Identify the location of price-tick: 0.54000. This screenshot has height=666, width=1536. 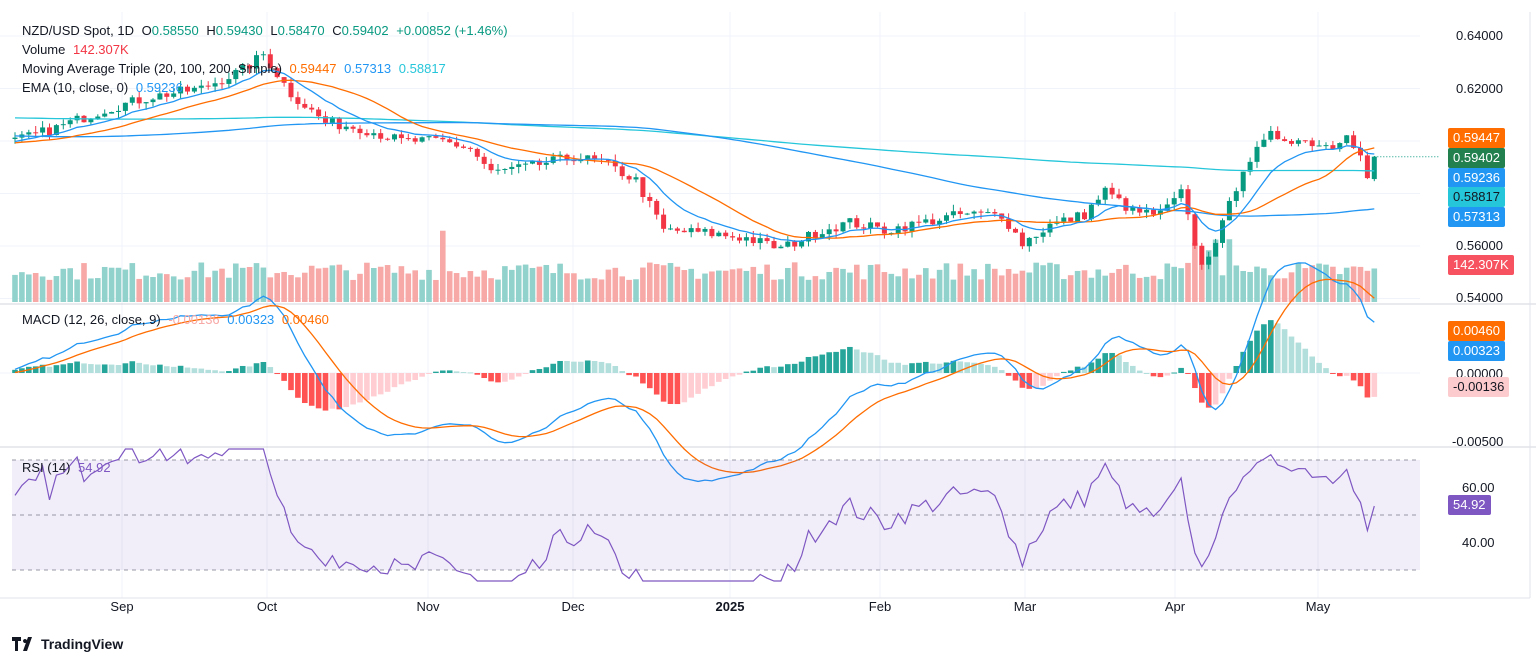
(1479, 297).